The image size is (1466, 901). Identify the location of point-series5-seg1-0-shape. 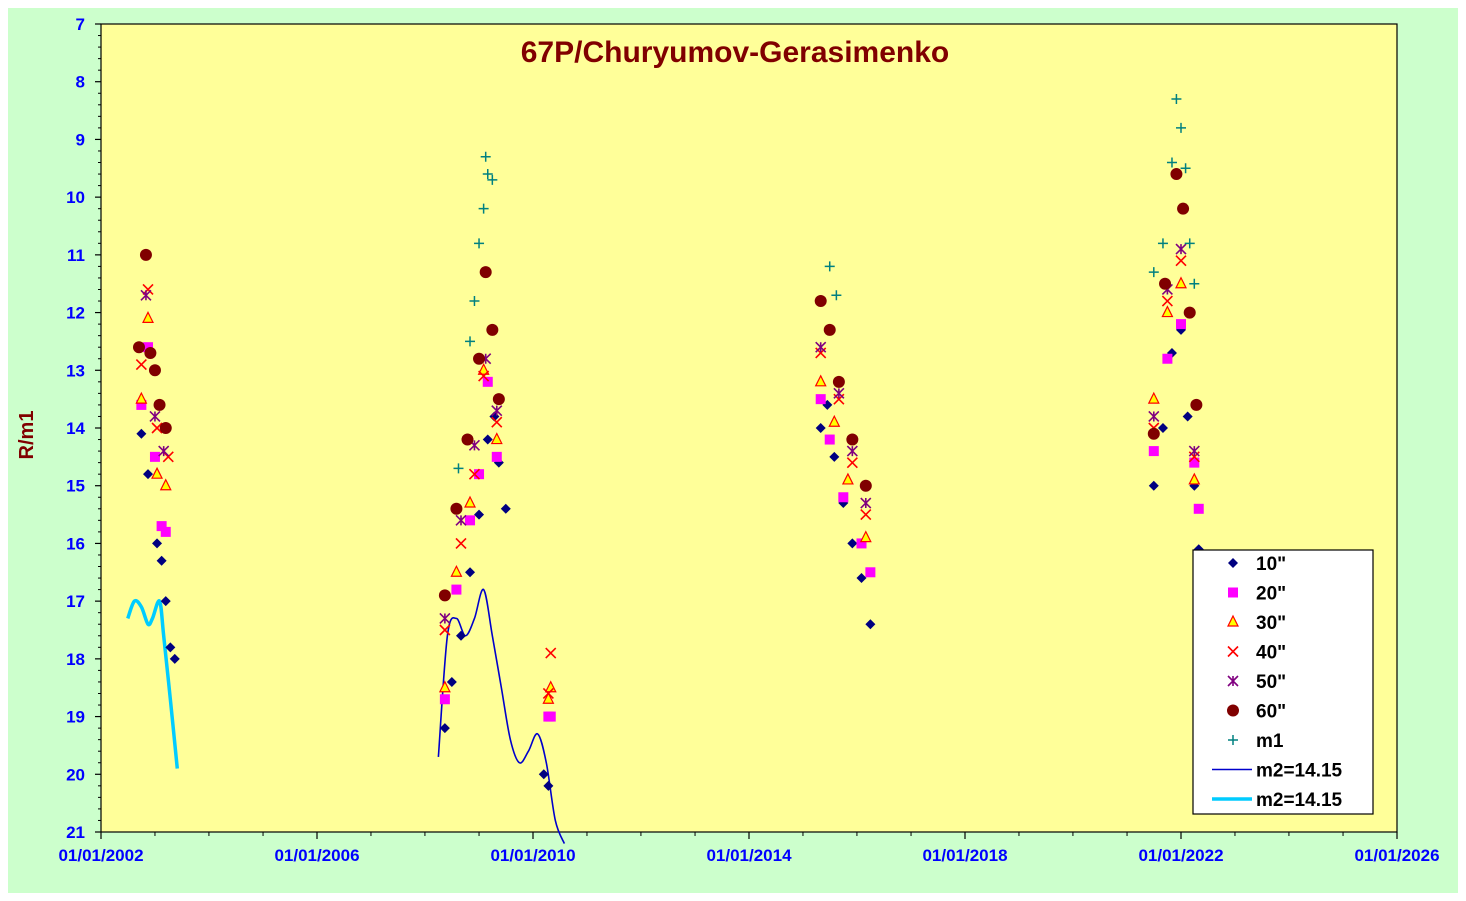
(444, 595).